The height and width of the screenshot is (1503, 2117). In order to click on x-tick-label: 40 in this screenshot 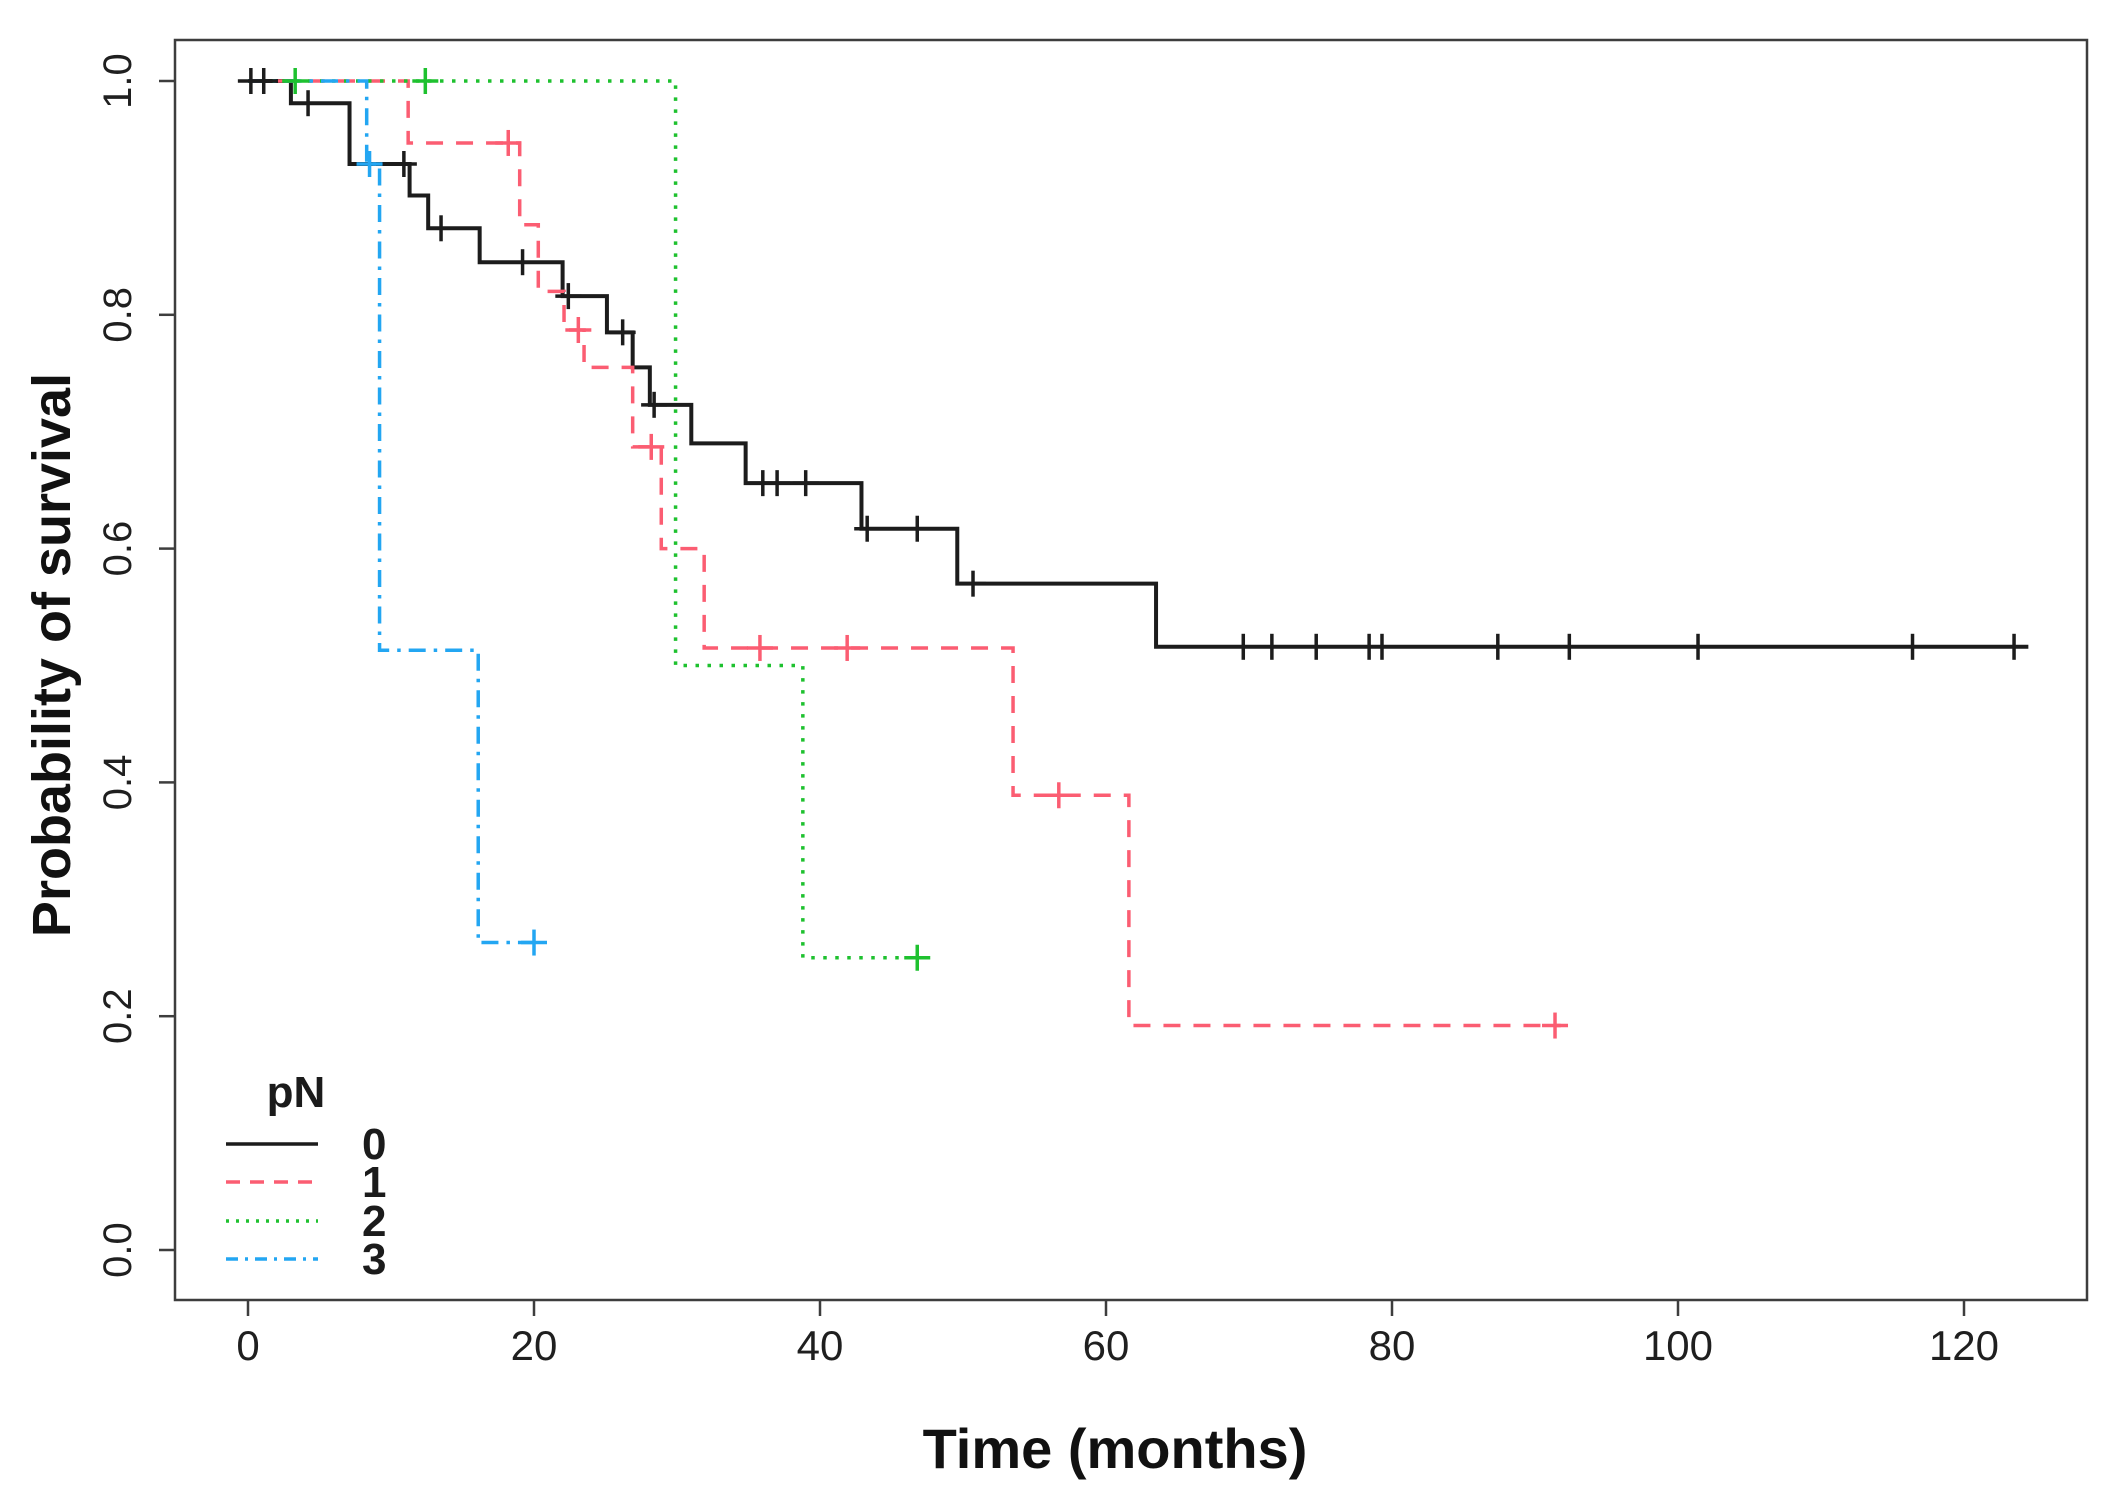, I will do `click(820, 1345)`.